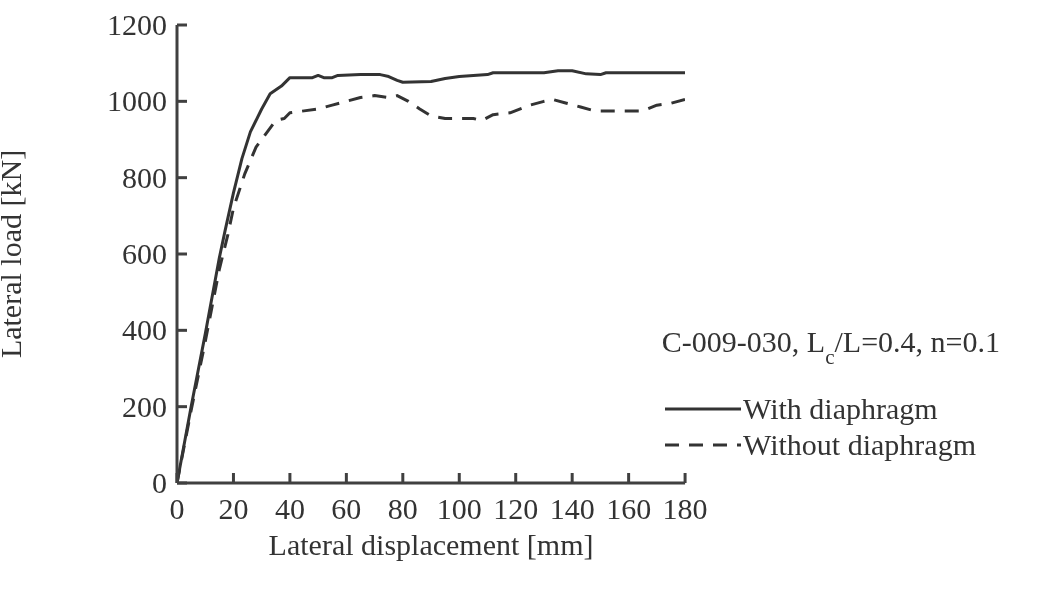 The image size is (1038, 593). Describe the element at coordinates (144, 253) in the screenshot. I see `y-tick-label: 600` at that location.